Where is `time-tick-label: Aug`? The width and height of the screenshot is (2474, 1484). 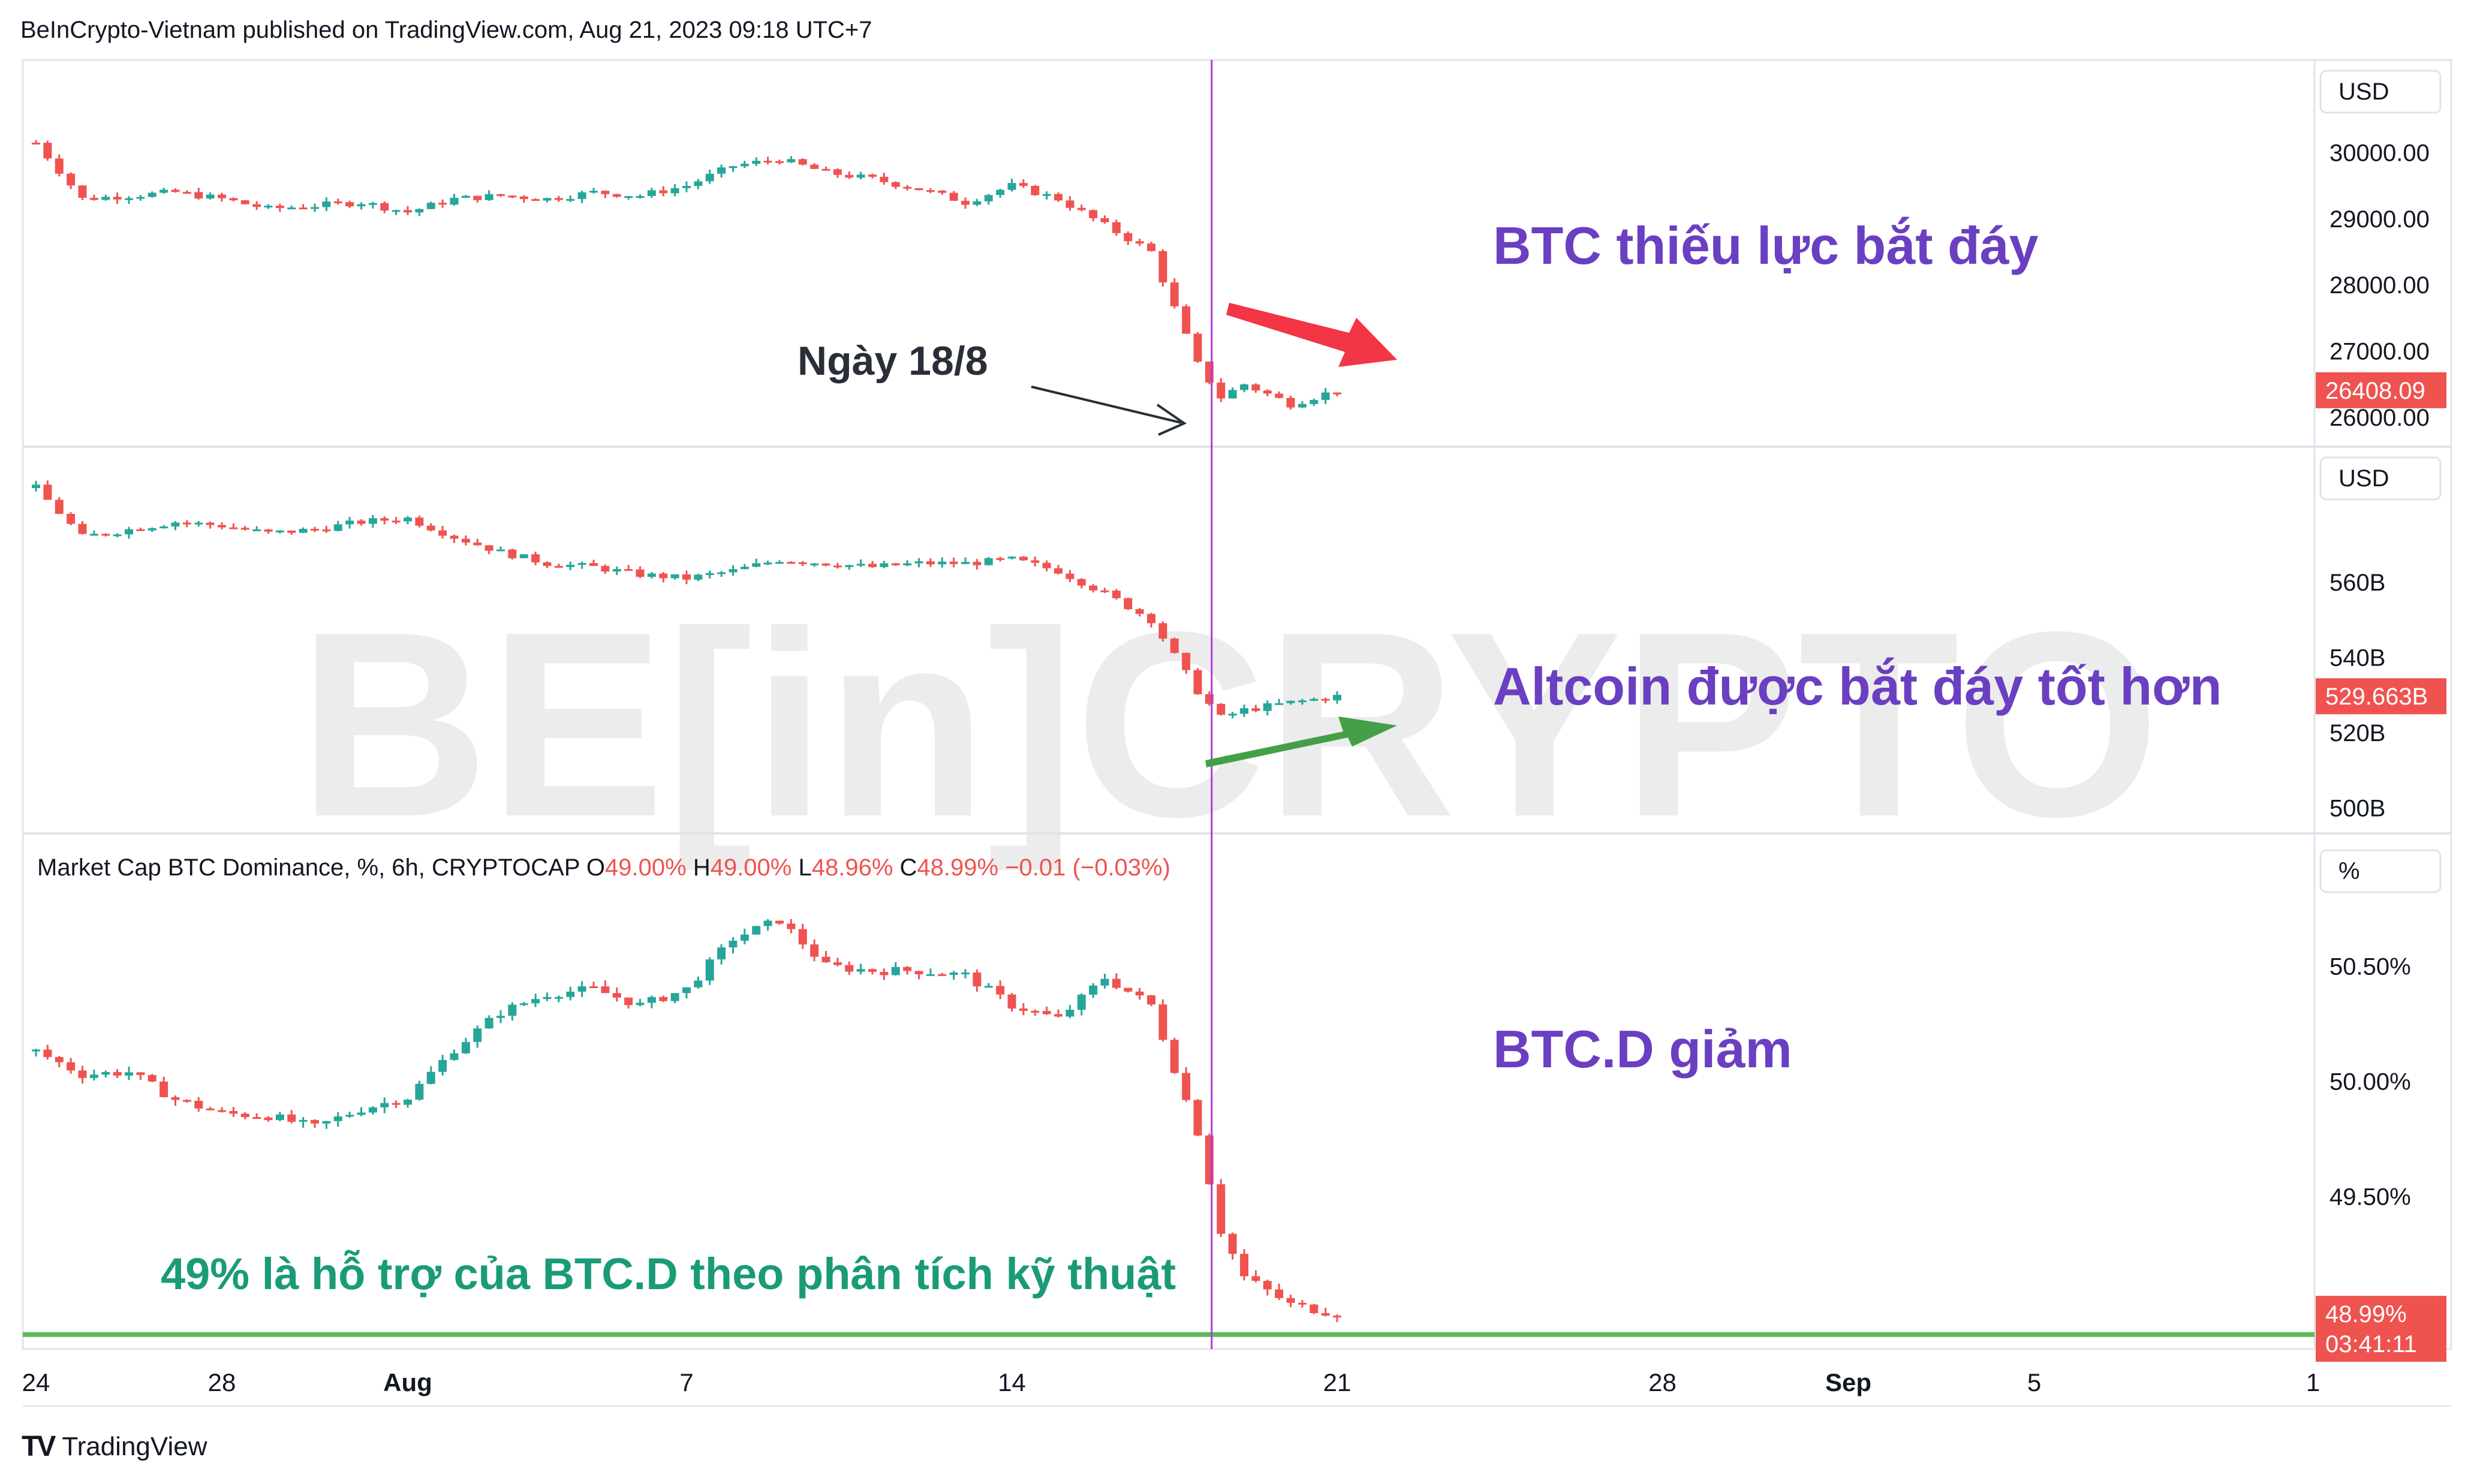
time-tick-label: Aug is located at coordinates (408, 1382).